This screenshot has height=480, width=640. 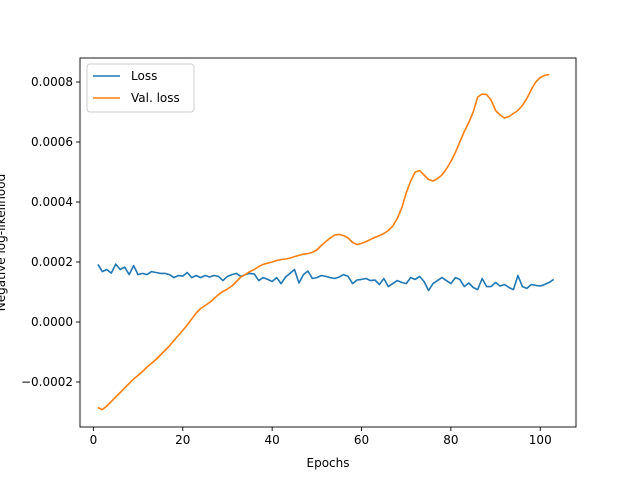 What do you see at coordinates (52, 322) in the screenshot?
I see `y-tick-label: 0.0000` at bounding box center [52, 322].